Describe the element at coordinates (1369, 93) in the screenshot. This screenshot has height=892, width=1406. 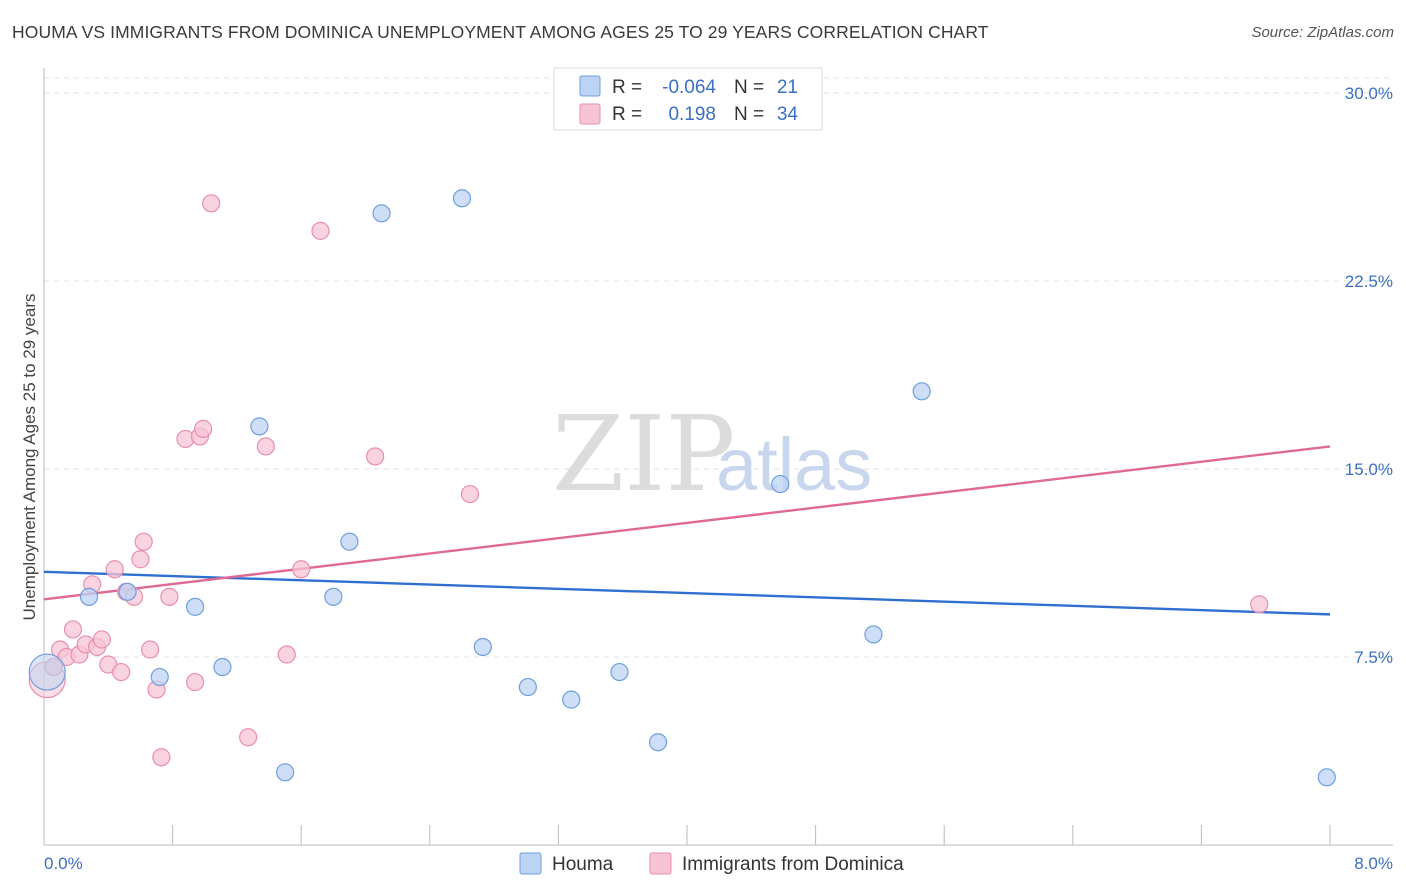
I see `y-tick-label-0: 30.0%` at that location.